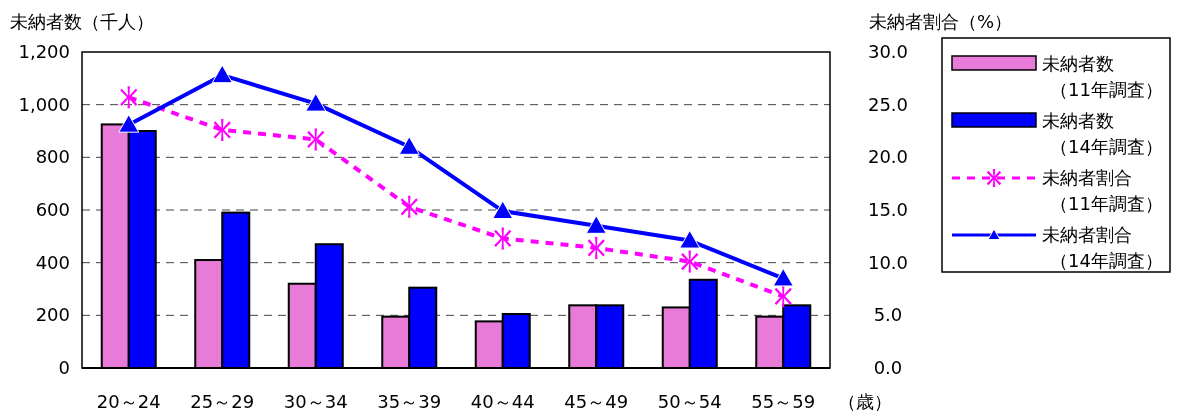  What do you see at coordinates (888, 209) in the screenshot?
I see `y2-tick-label: 15.0` at bounding box center [888, 209].